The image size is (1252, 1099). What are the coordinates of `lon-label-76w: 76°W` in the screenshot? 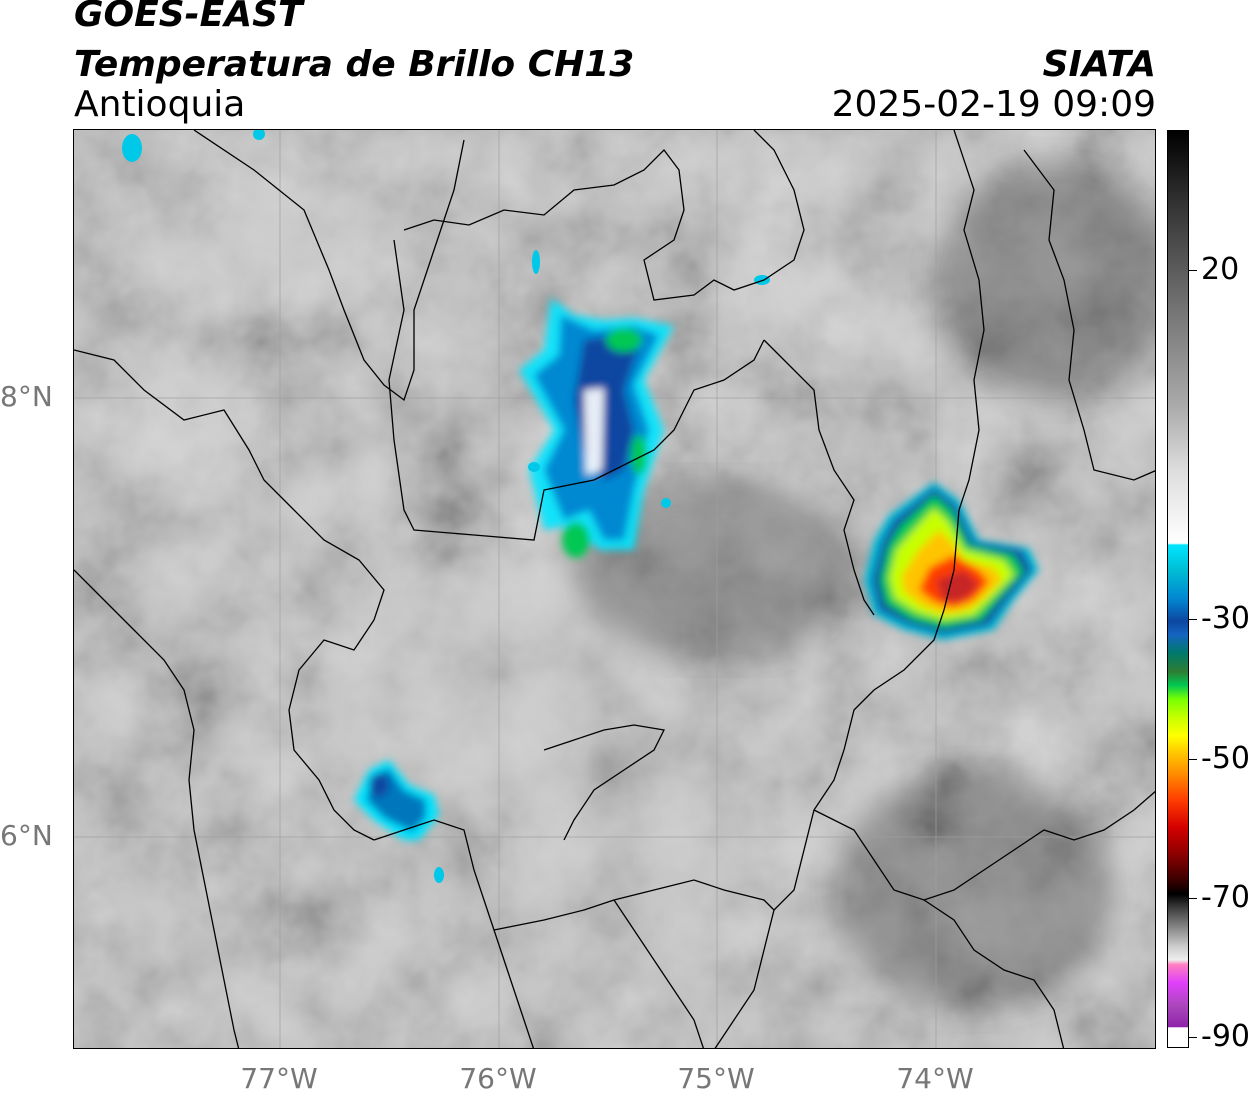 It's located at (498, 1078).